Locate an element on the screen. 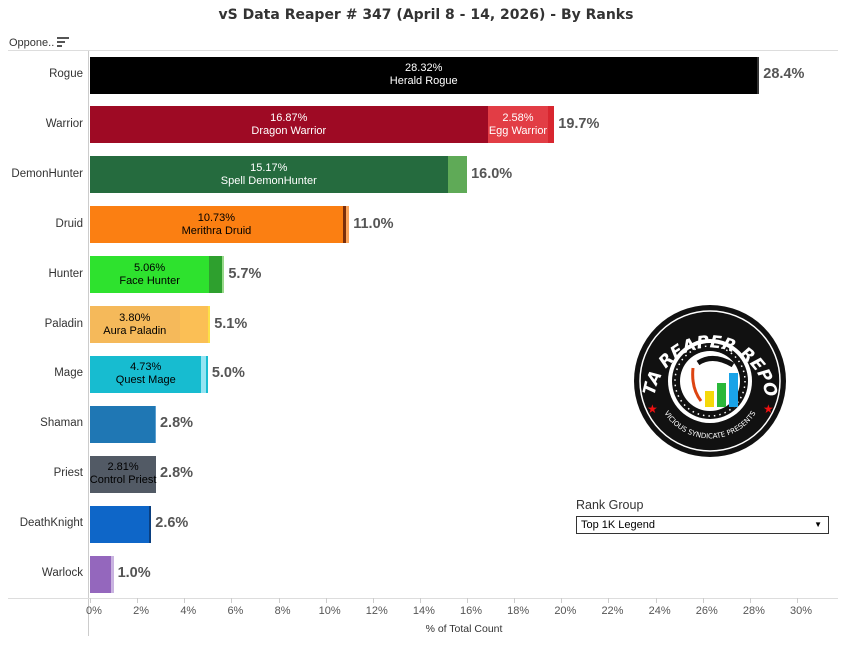 Image resolution: width=852 pixels, height=648 pixels. y-axis-line is located at coordinates (88, 343).